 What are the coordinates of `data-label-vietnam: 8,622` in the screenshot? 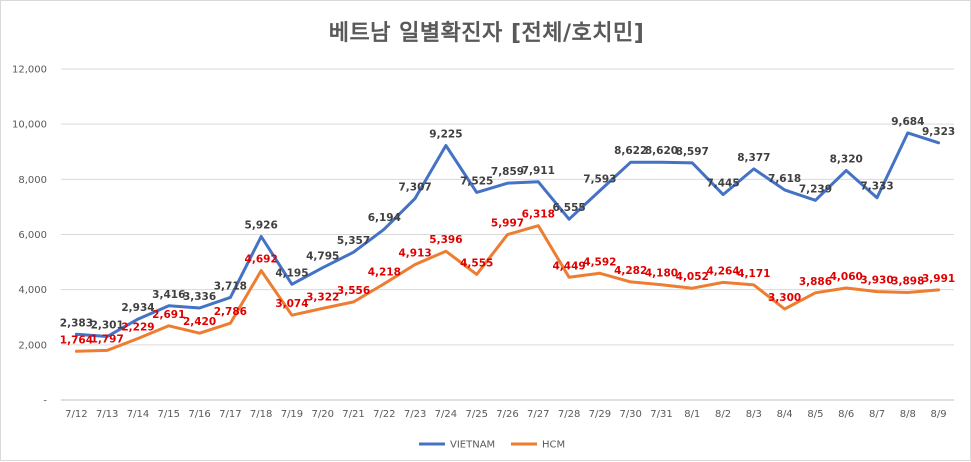 It's located at (630, 151).